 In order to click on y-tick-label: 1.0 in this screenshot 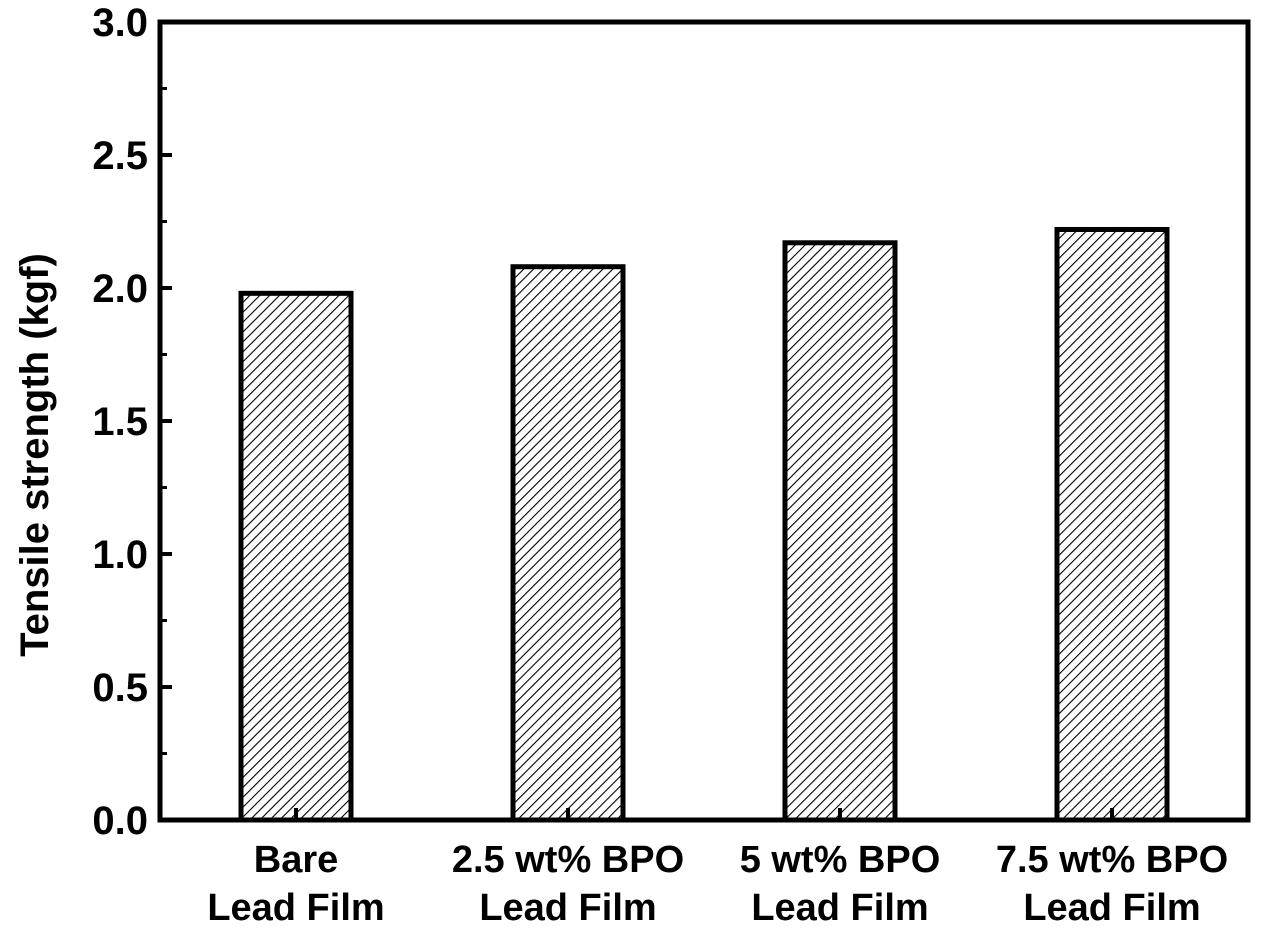, I will do `click(120, 555)`.